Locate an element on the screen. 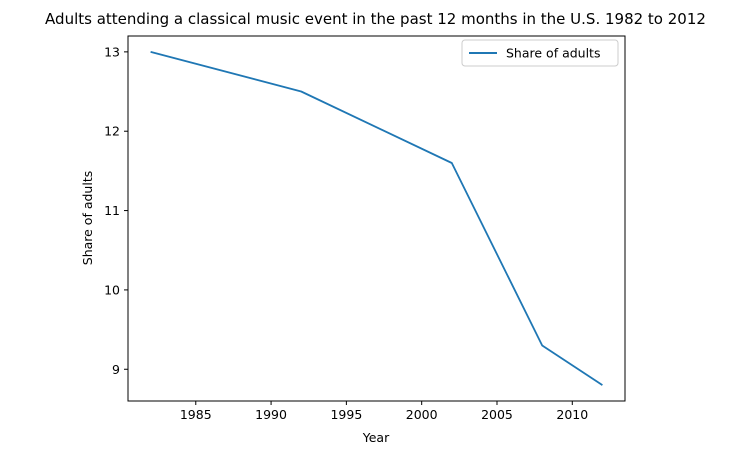 The width and height of the screenshot is (751, 455). x-axis-label: Year is located at coordinates (376, 437).